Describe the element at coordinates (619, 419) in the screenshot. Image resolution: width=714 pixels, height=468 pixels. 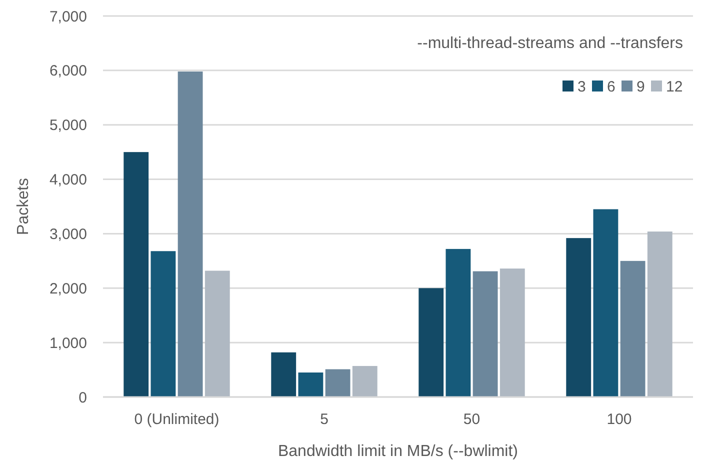
I see `x-tick-label: 100` at that location.